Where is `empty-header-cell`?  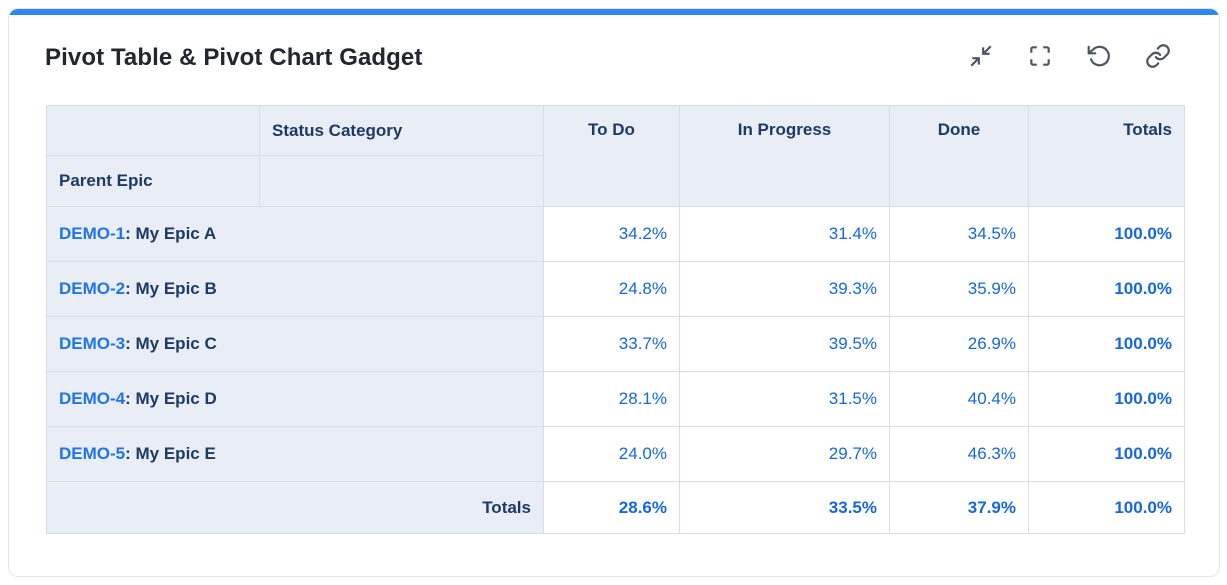
empty-header-cell is located at coordinates (401, 181).